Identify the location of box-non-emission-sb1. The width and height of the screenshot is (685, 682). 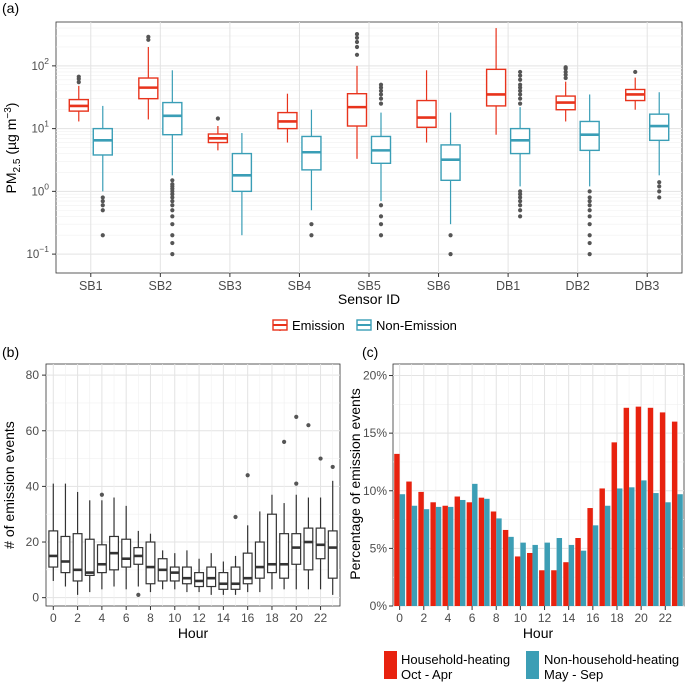
(102, 171).